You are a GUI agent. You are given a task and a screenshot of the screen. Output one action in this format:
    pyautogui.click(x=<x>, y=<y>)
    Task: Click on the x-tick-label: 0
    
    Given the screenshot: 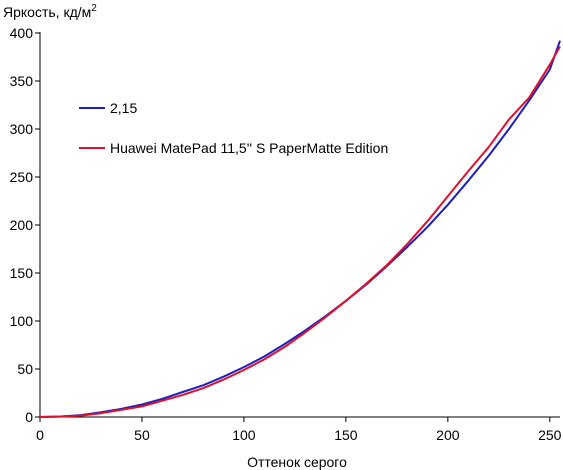 What is the action you would take?
    pyautogui.click(x=40, y=435)
    